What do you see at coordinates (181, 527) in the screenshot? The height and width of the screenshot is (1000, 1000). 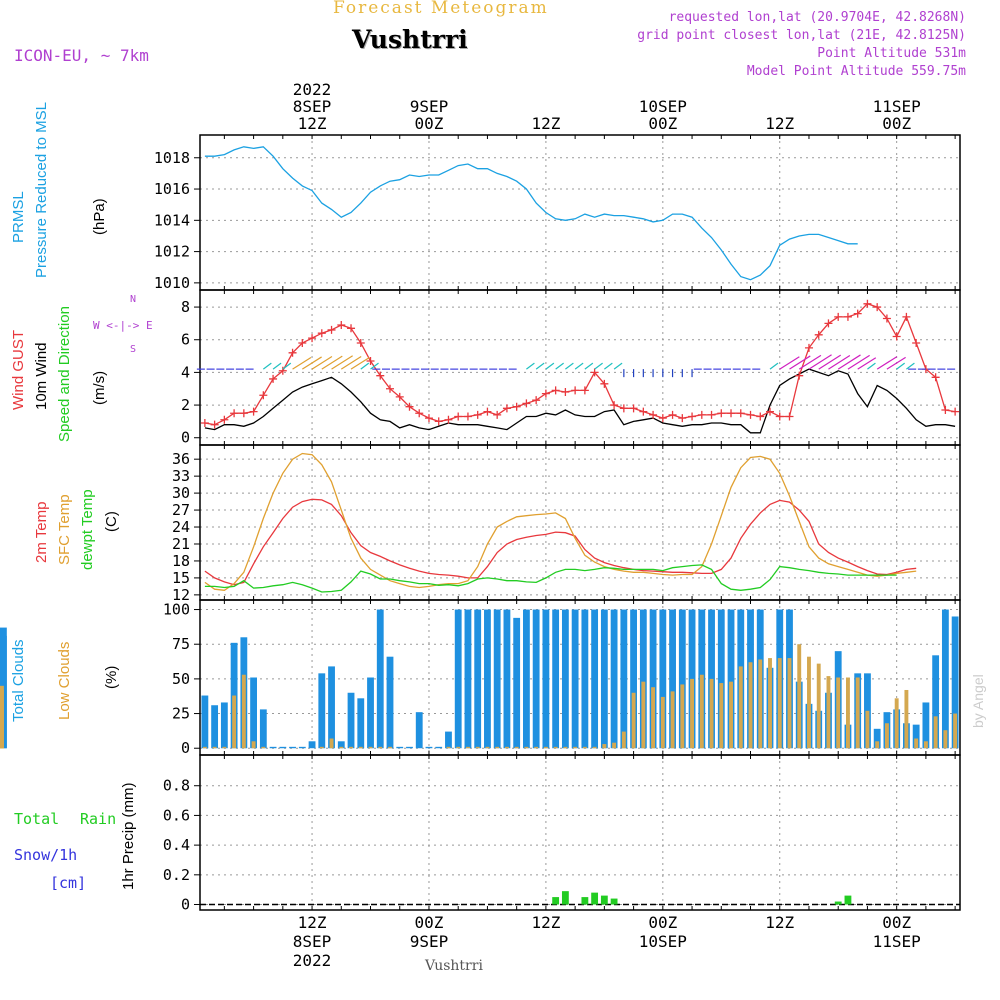 I see `y-tick-label: 24` at bounding box center [181, 527].